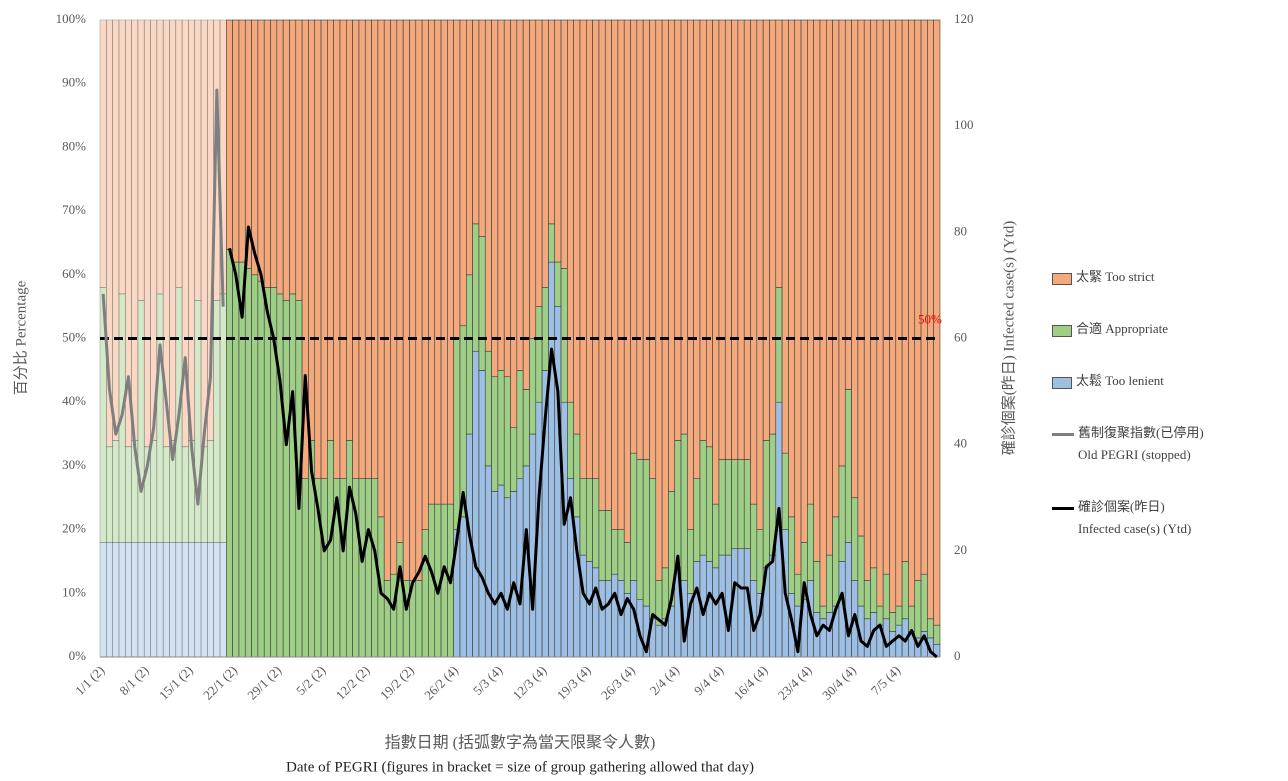 Image resolution: width=1288 pixels, height=781 pixels. I want to click on y-tick-label: 100%, so click(71, 18).